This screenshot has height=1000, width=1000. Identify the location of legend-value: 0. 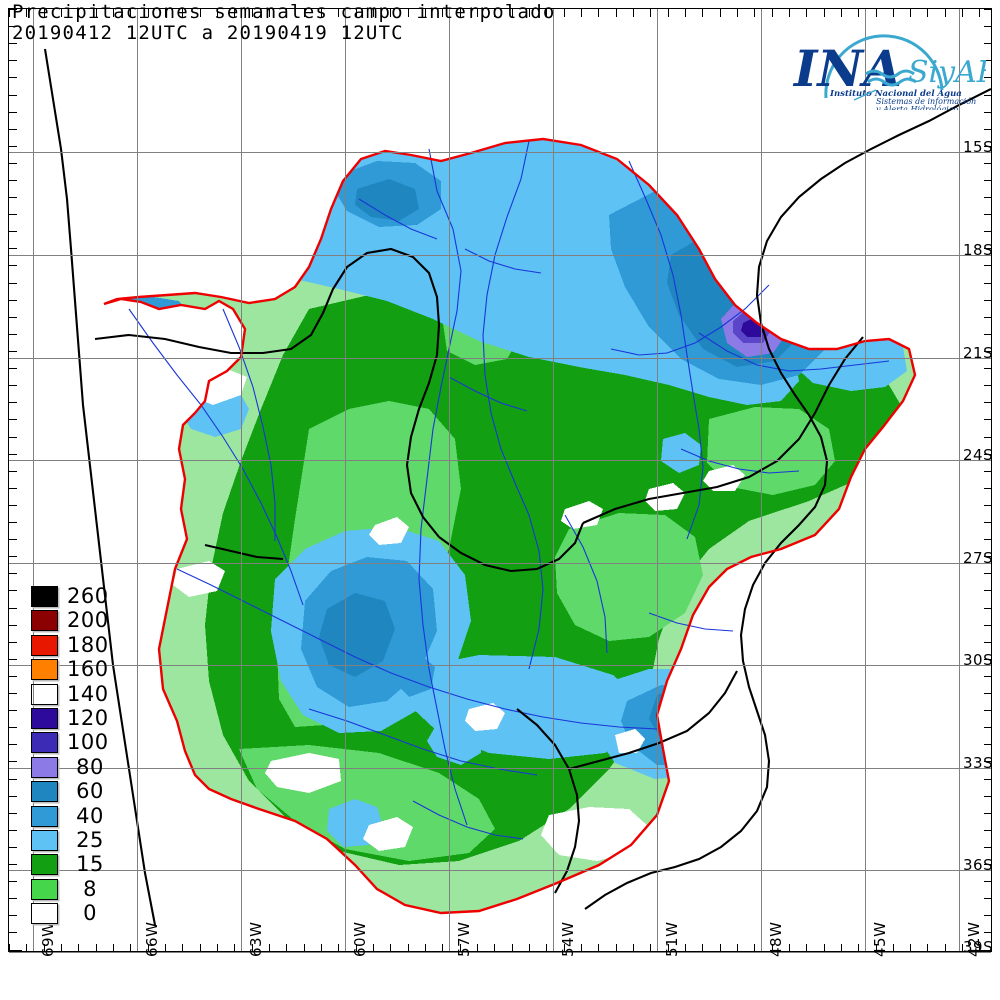
(90, 913).